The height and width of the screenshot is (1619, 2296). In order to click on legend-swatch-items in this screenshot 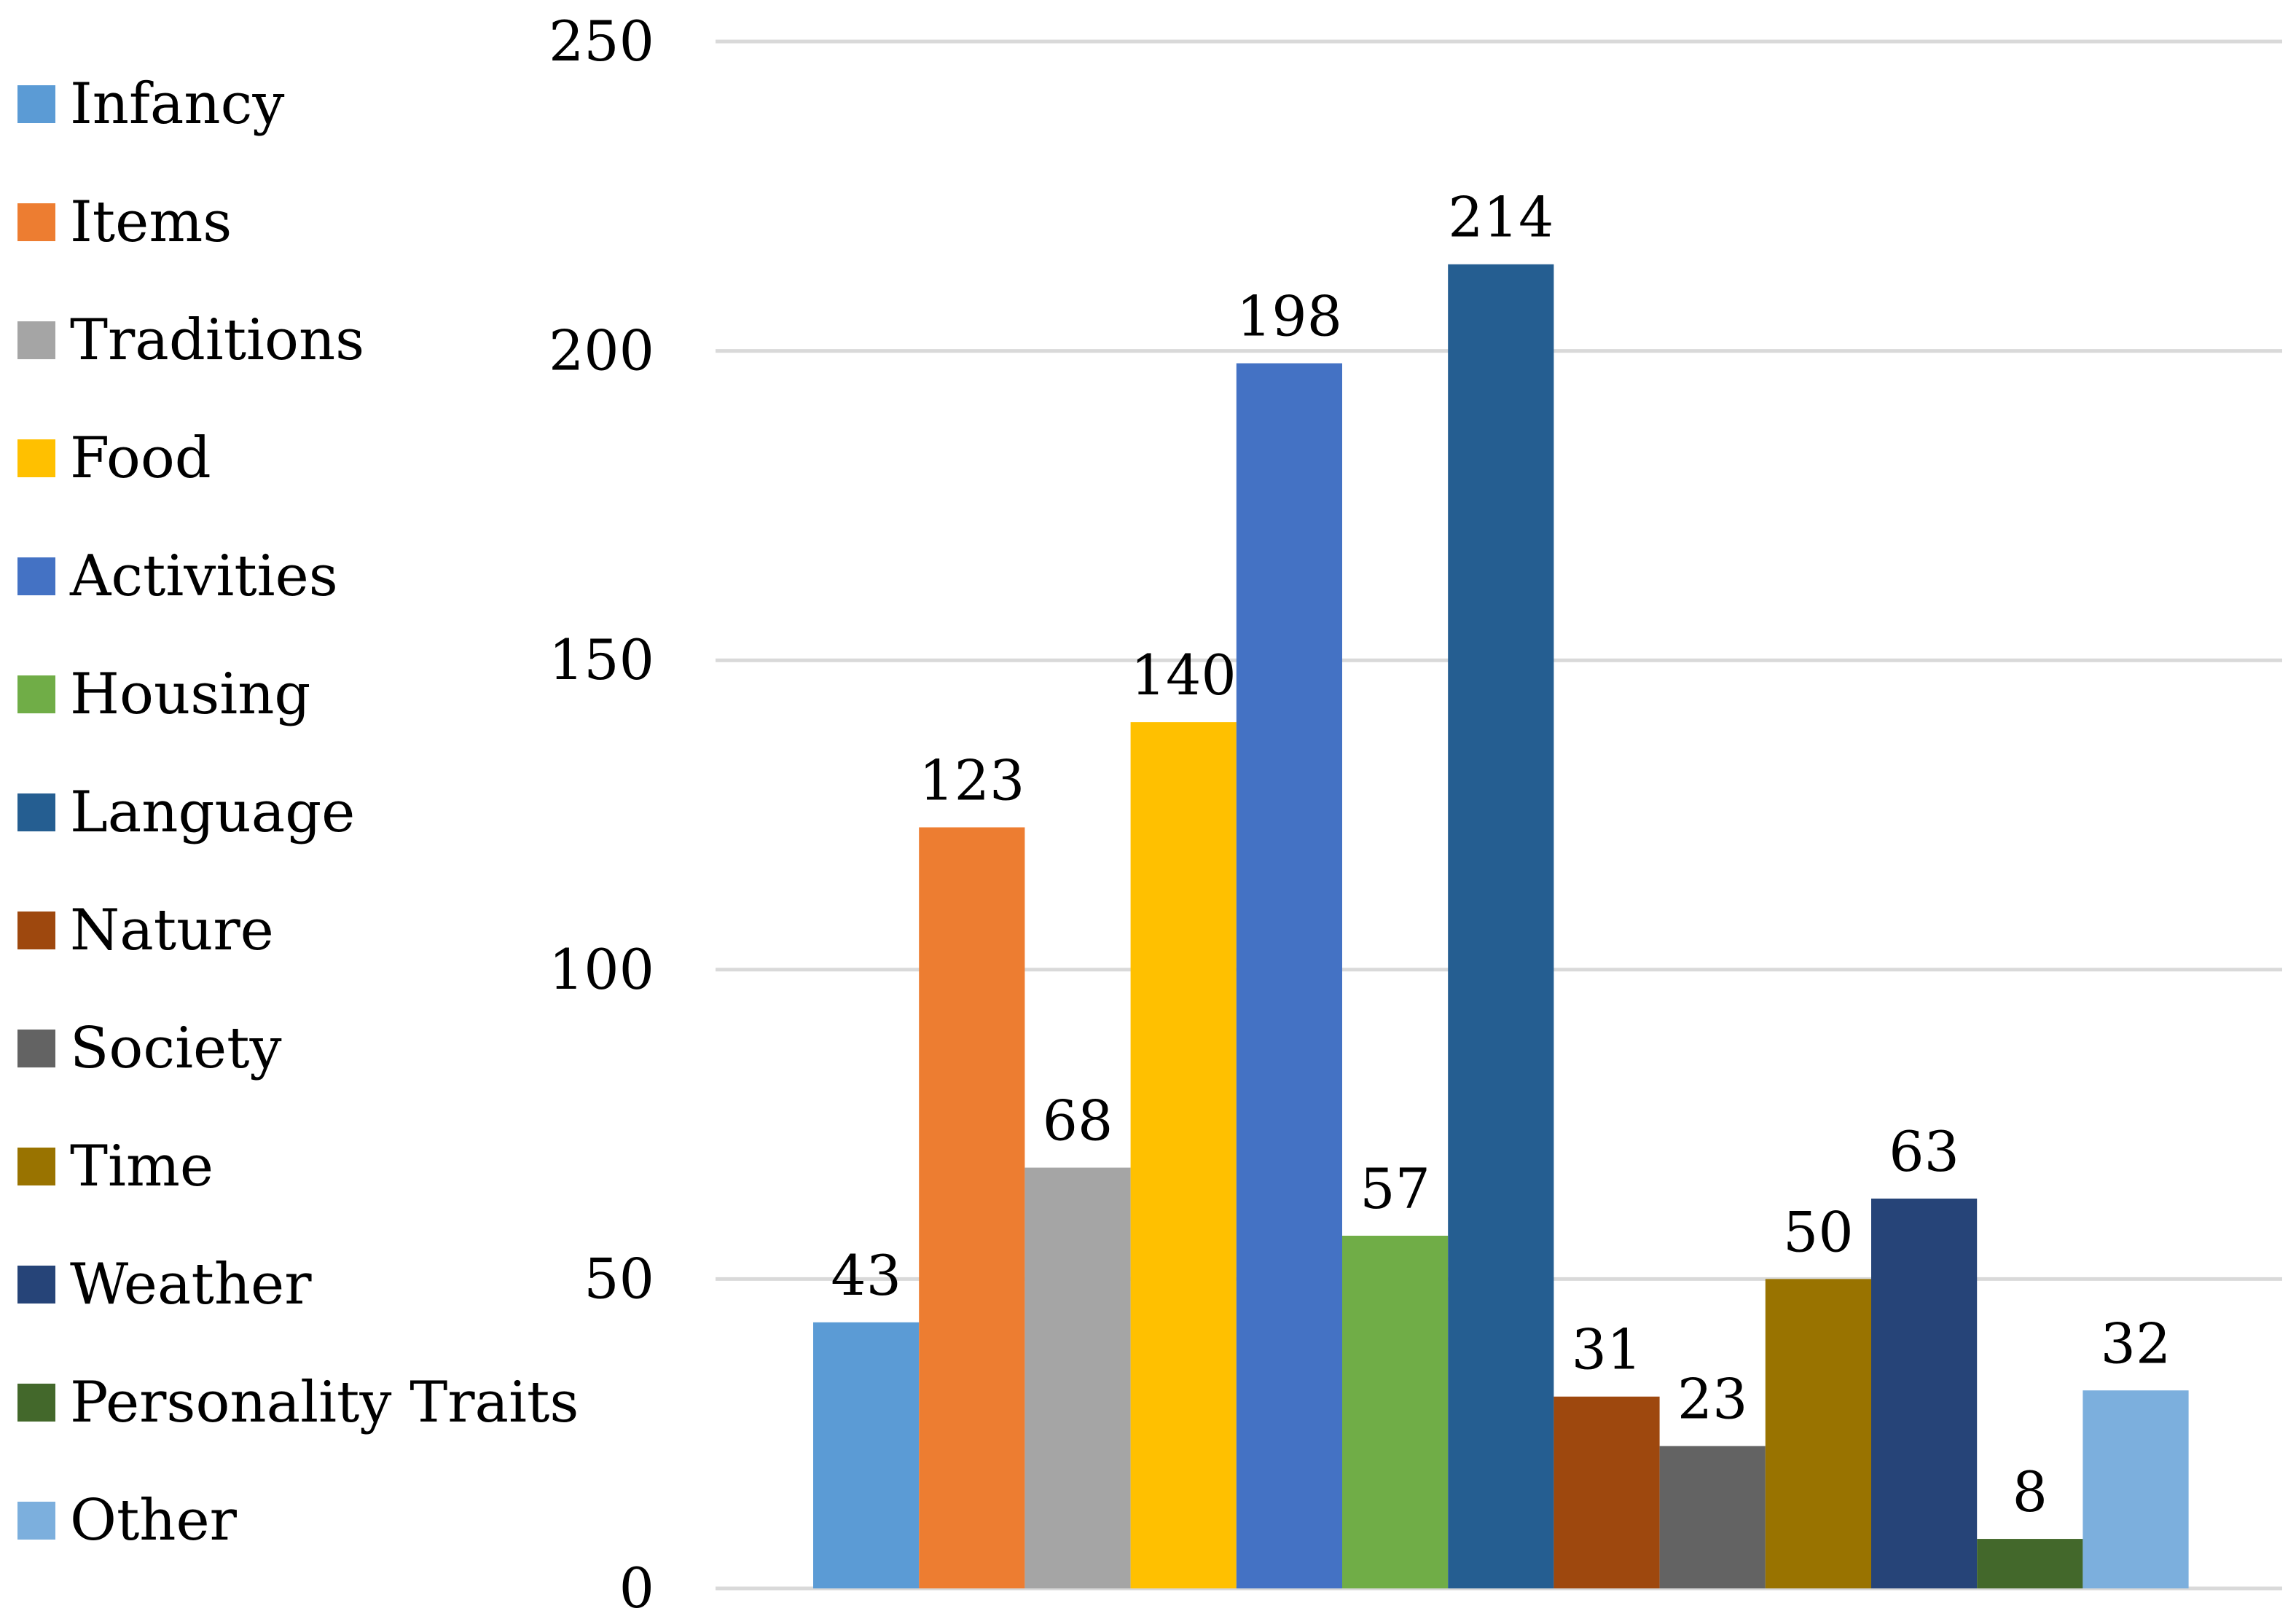, I will do `click(36, 222)`.